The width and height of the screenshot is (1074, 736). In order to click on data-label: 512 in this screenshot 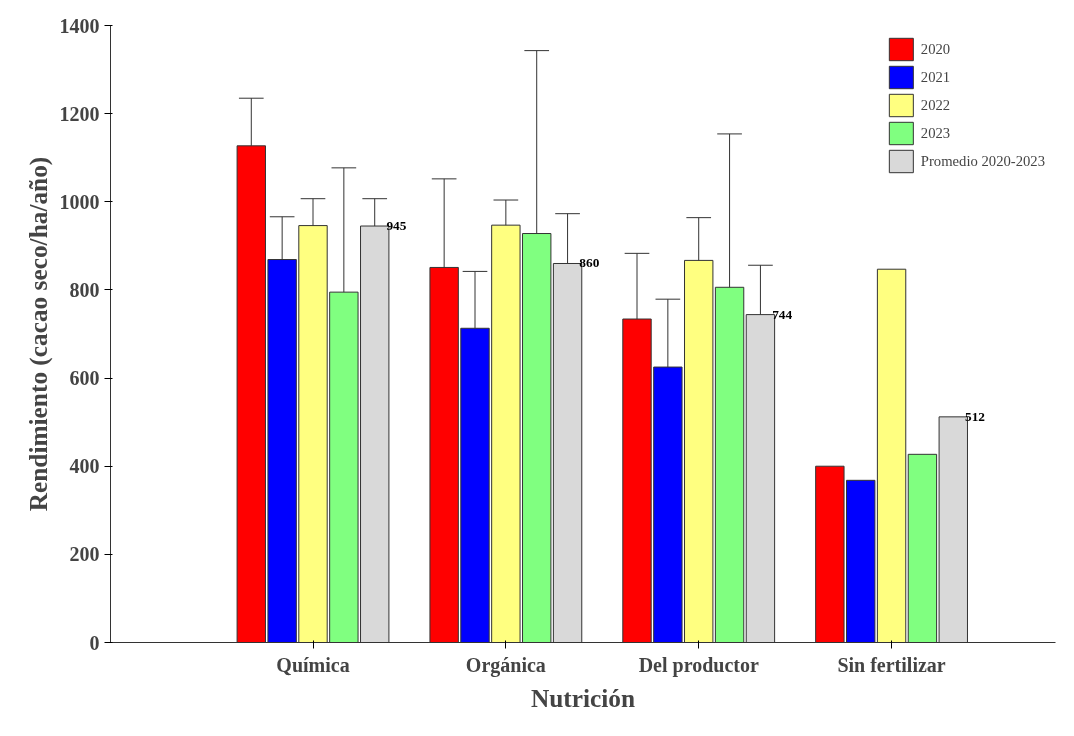, I will do `click(975, 416)`.